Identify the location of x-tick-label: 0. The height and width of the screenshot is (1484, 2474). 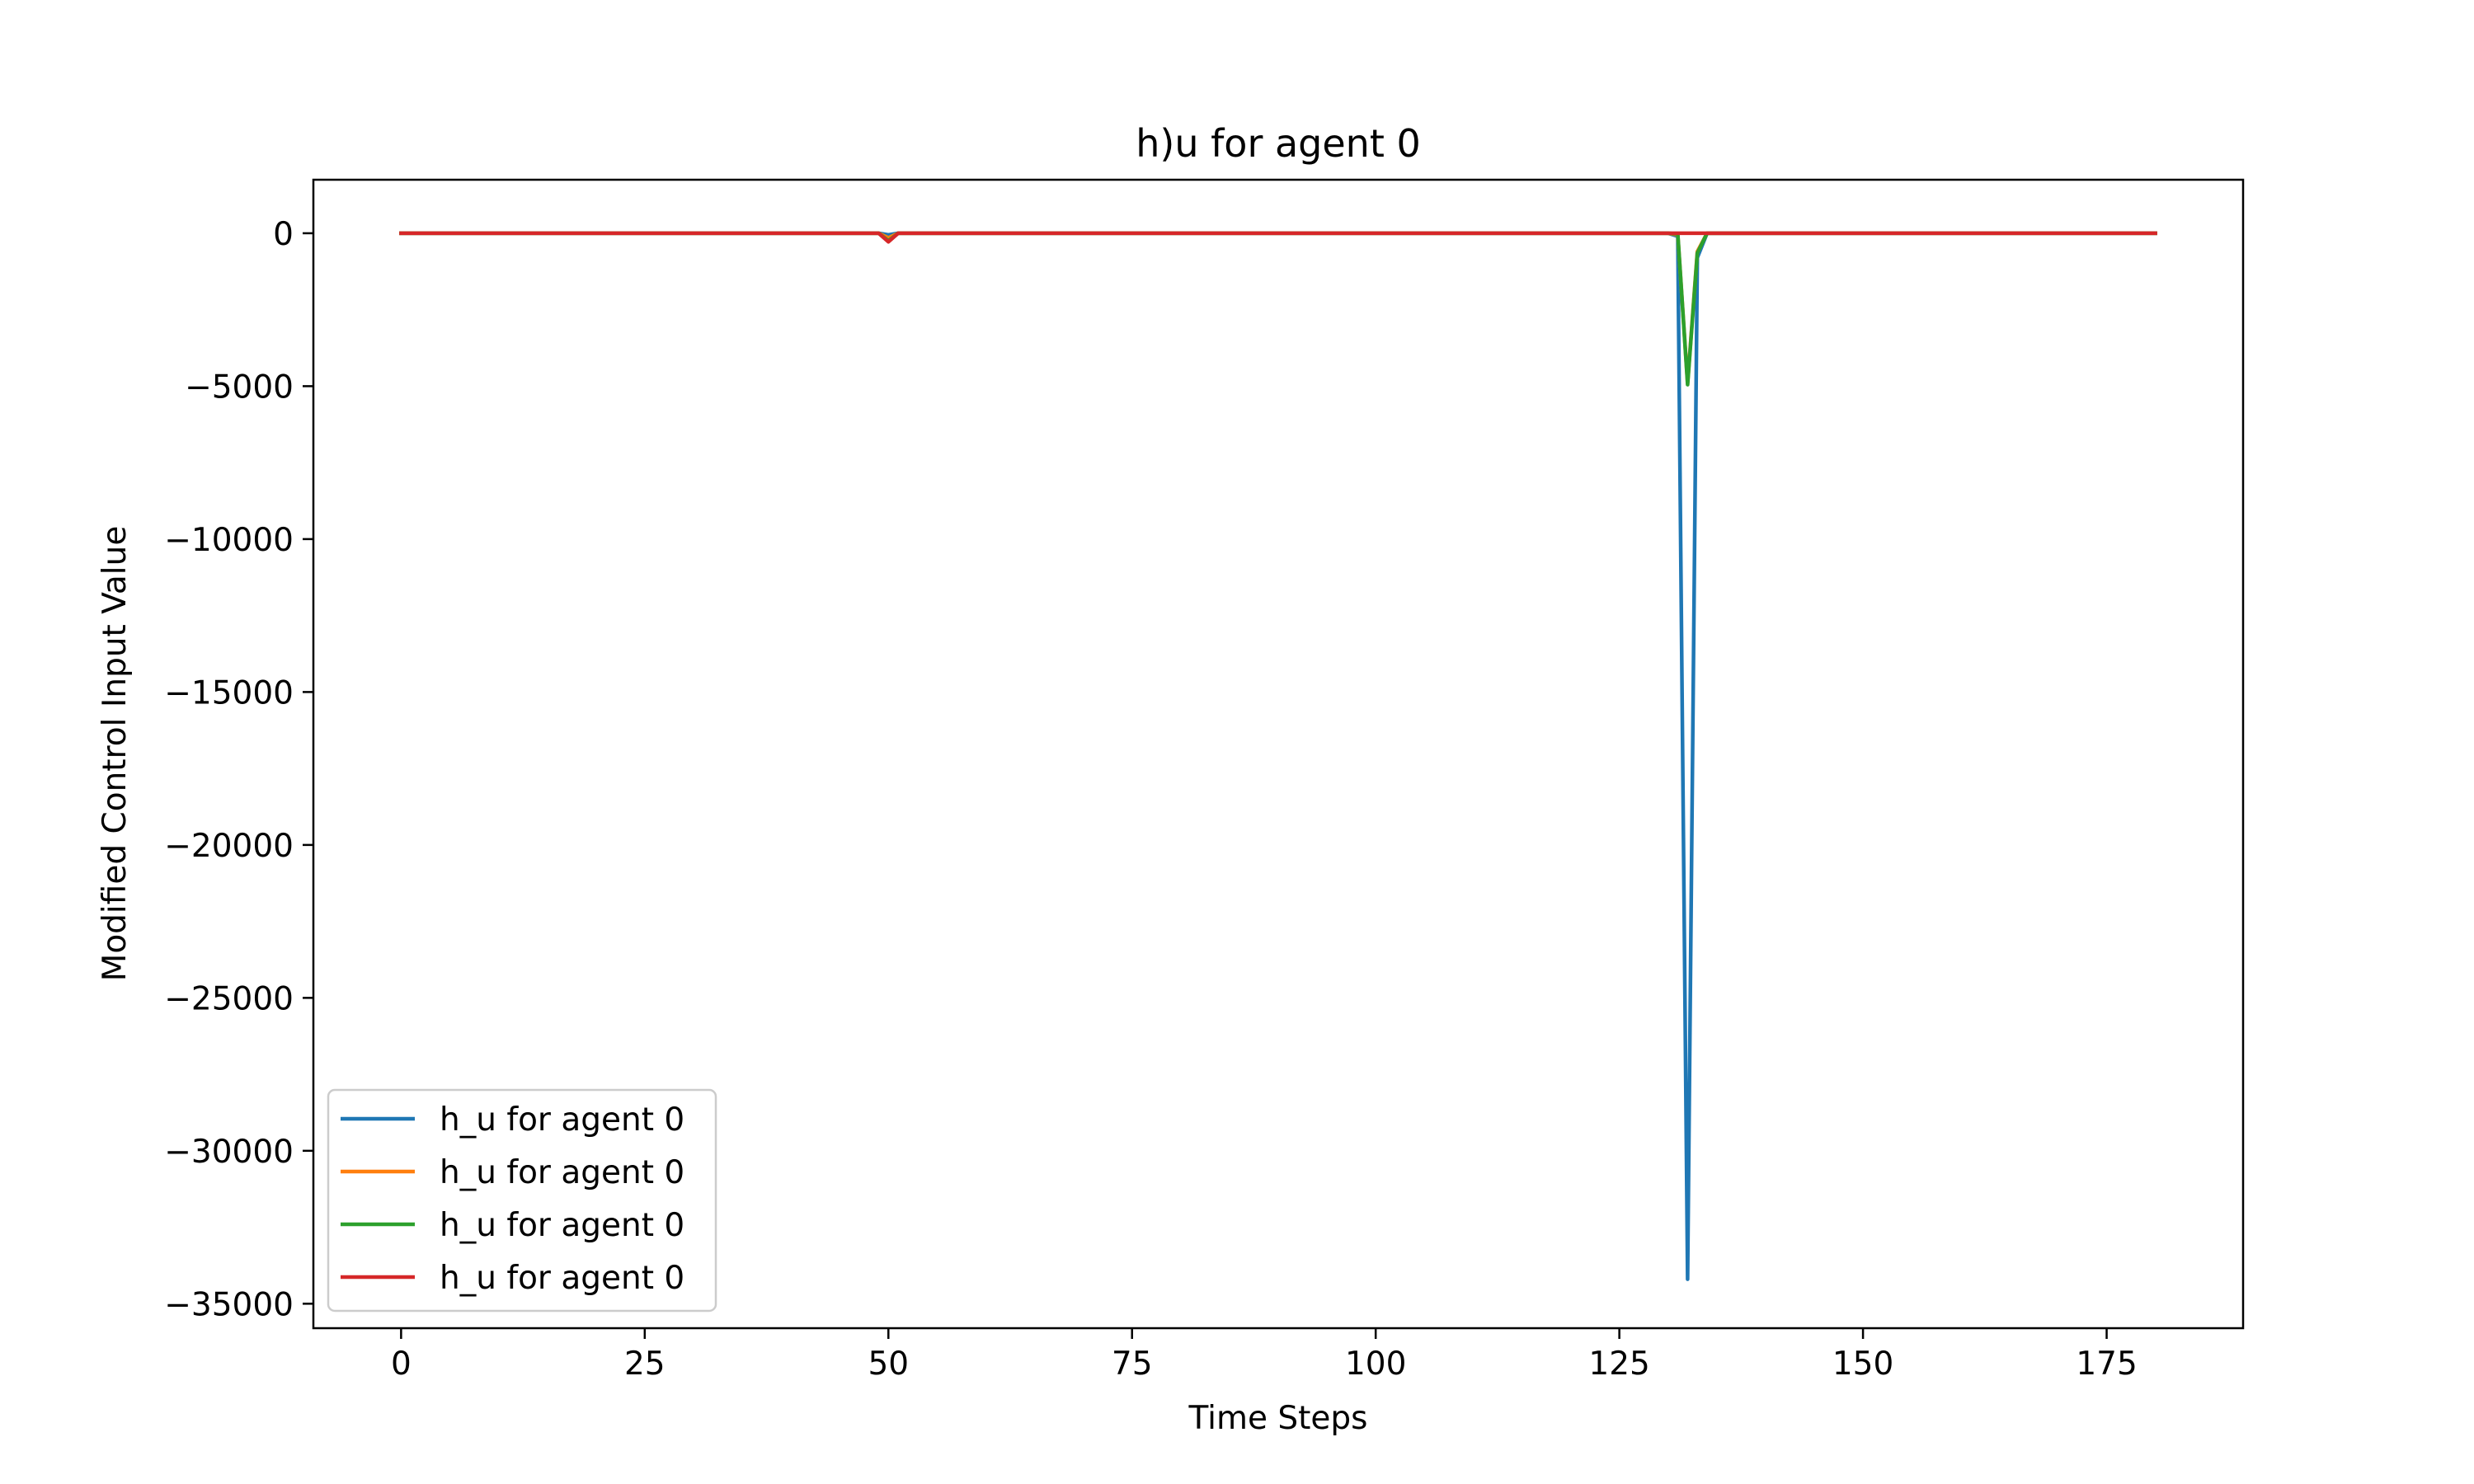
(401, 1364).